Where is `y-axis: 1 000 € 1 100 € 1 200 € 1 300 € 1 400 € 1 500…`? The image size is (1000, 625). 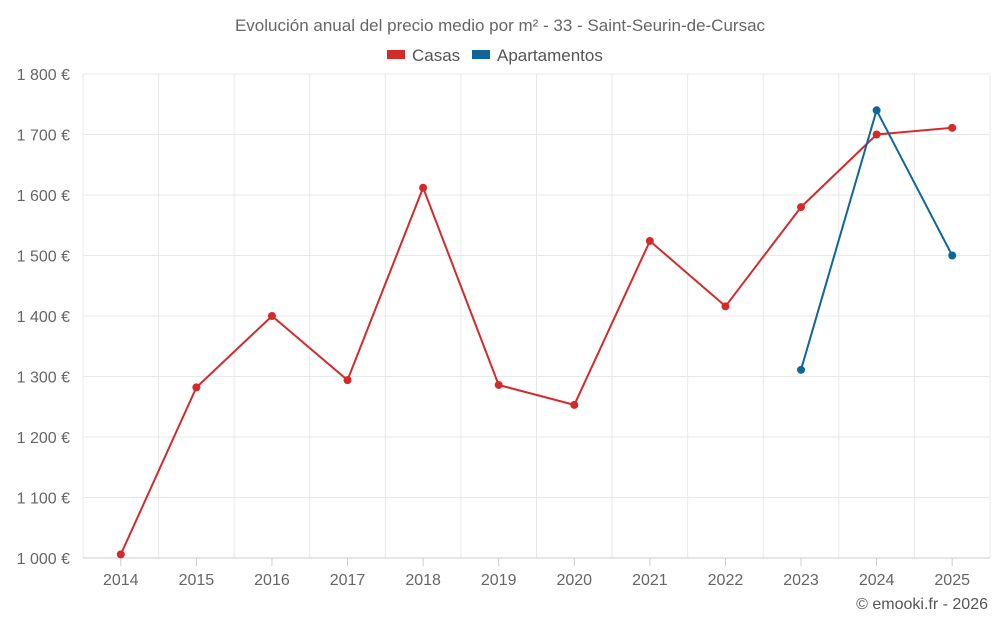
y-axis: 1 000 € 1 100 € 1 200 € 1 300 € 1 400 € 1 500… is located at coordinates (43, 317).